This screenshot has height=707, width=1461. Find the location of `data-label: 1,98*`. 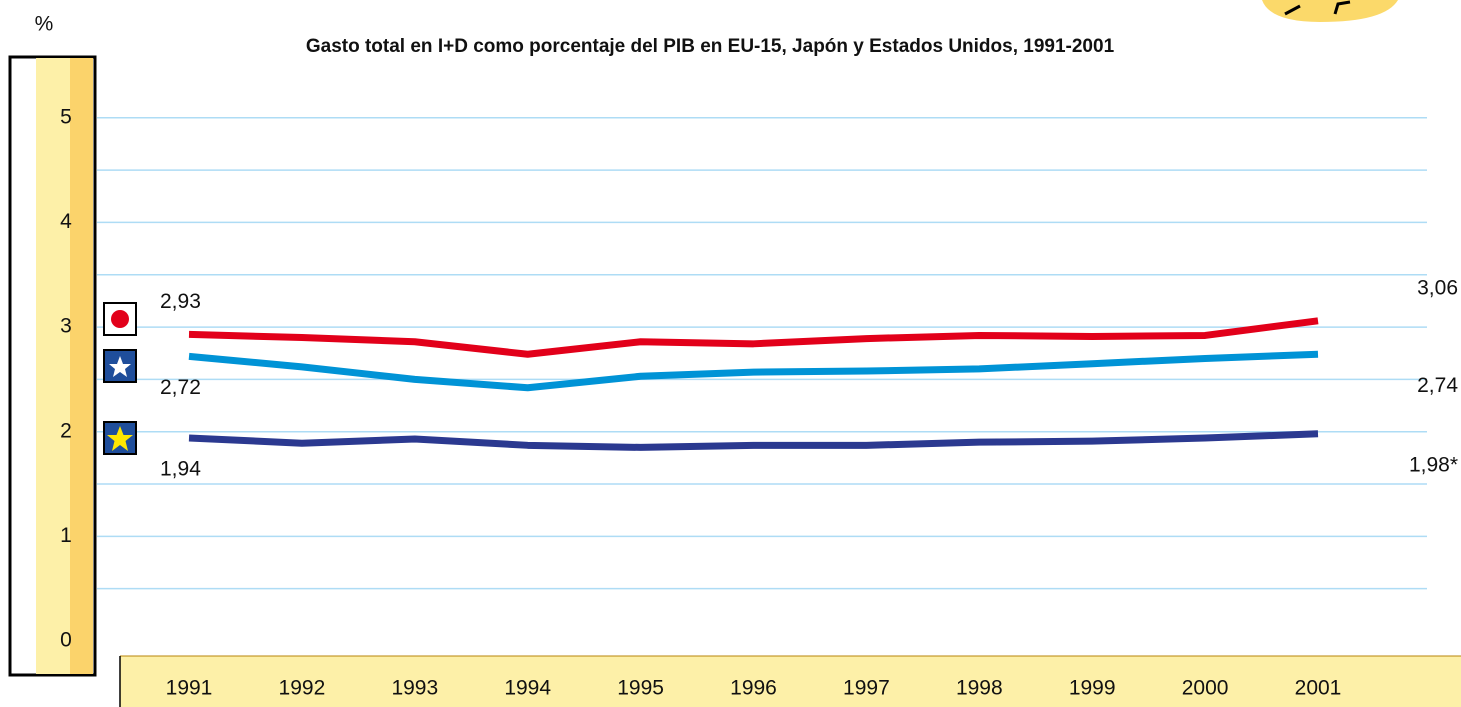

data-label: 1,98* is located at coordinates (1433, 464).